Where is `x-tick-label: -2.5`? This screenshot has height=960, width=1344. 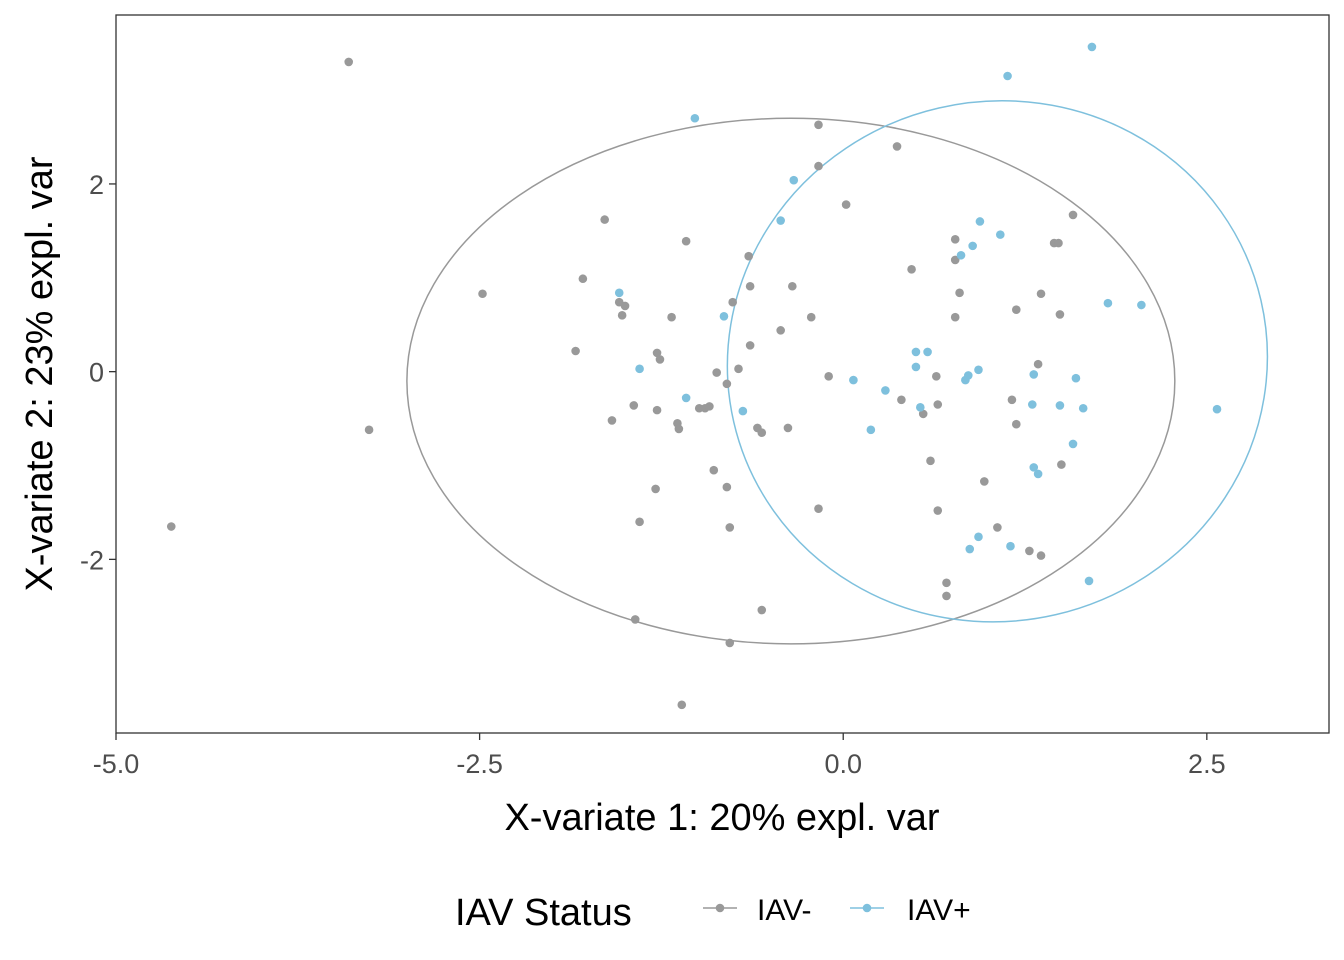 x-tick-label: -2.5 is located at coordinates (479, 764).